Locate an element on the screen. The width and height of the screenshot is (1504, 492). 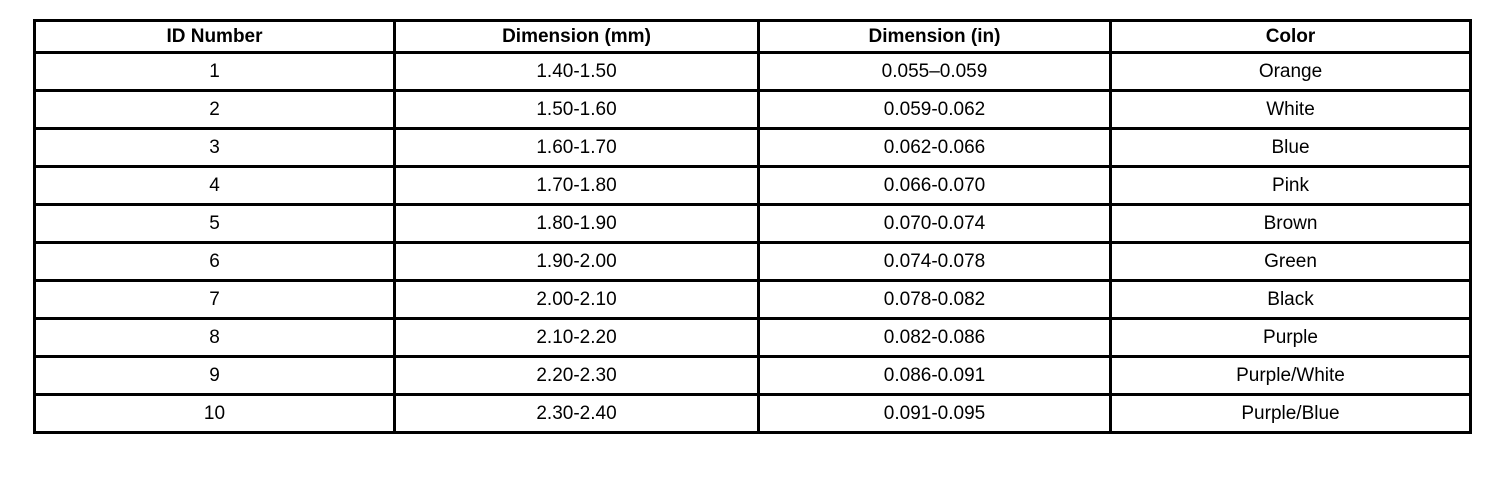
table-row: 1 1.40-1.50 0.055–0.059 Orange is located at coordinates (752, 71).